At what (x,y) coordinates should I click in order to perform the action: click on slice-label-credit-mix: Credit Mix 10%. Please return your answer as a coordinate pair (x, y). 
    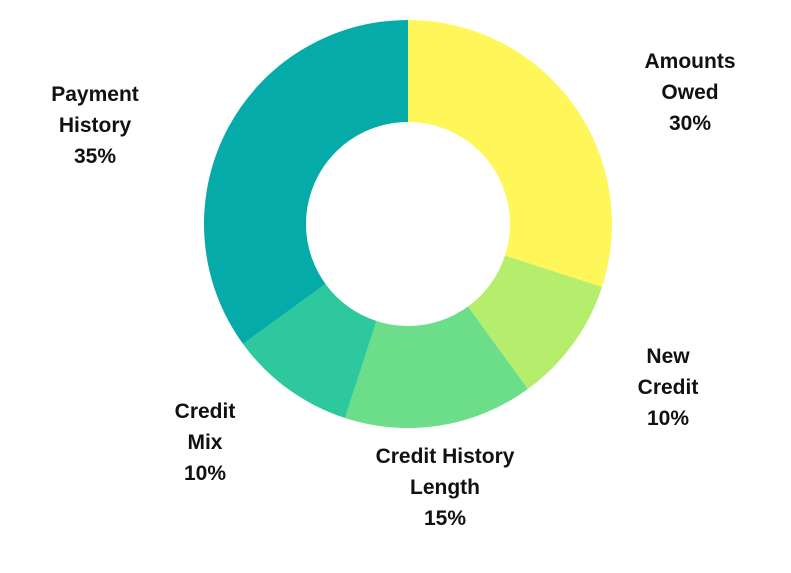
    Looking at the image, I should click on (205, 442).